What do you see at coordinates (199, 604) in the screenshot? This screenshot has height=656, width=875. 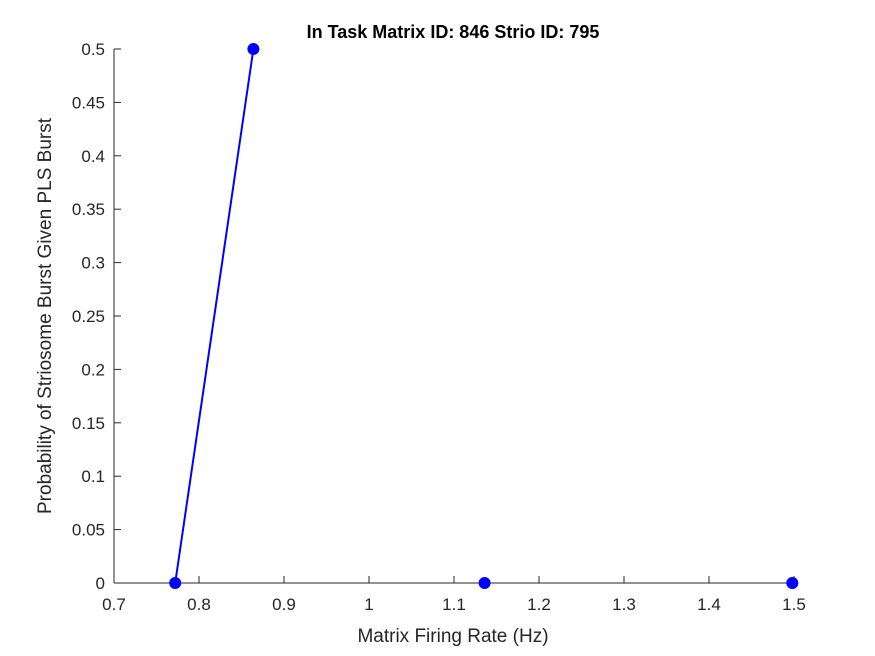 I see `x-tick-label: 0.8` at bounding box center [199, 604].